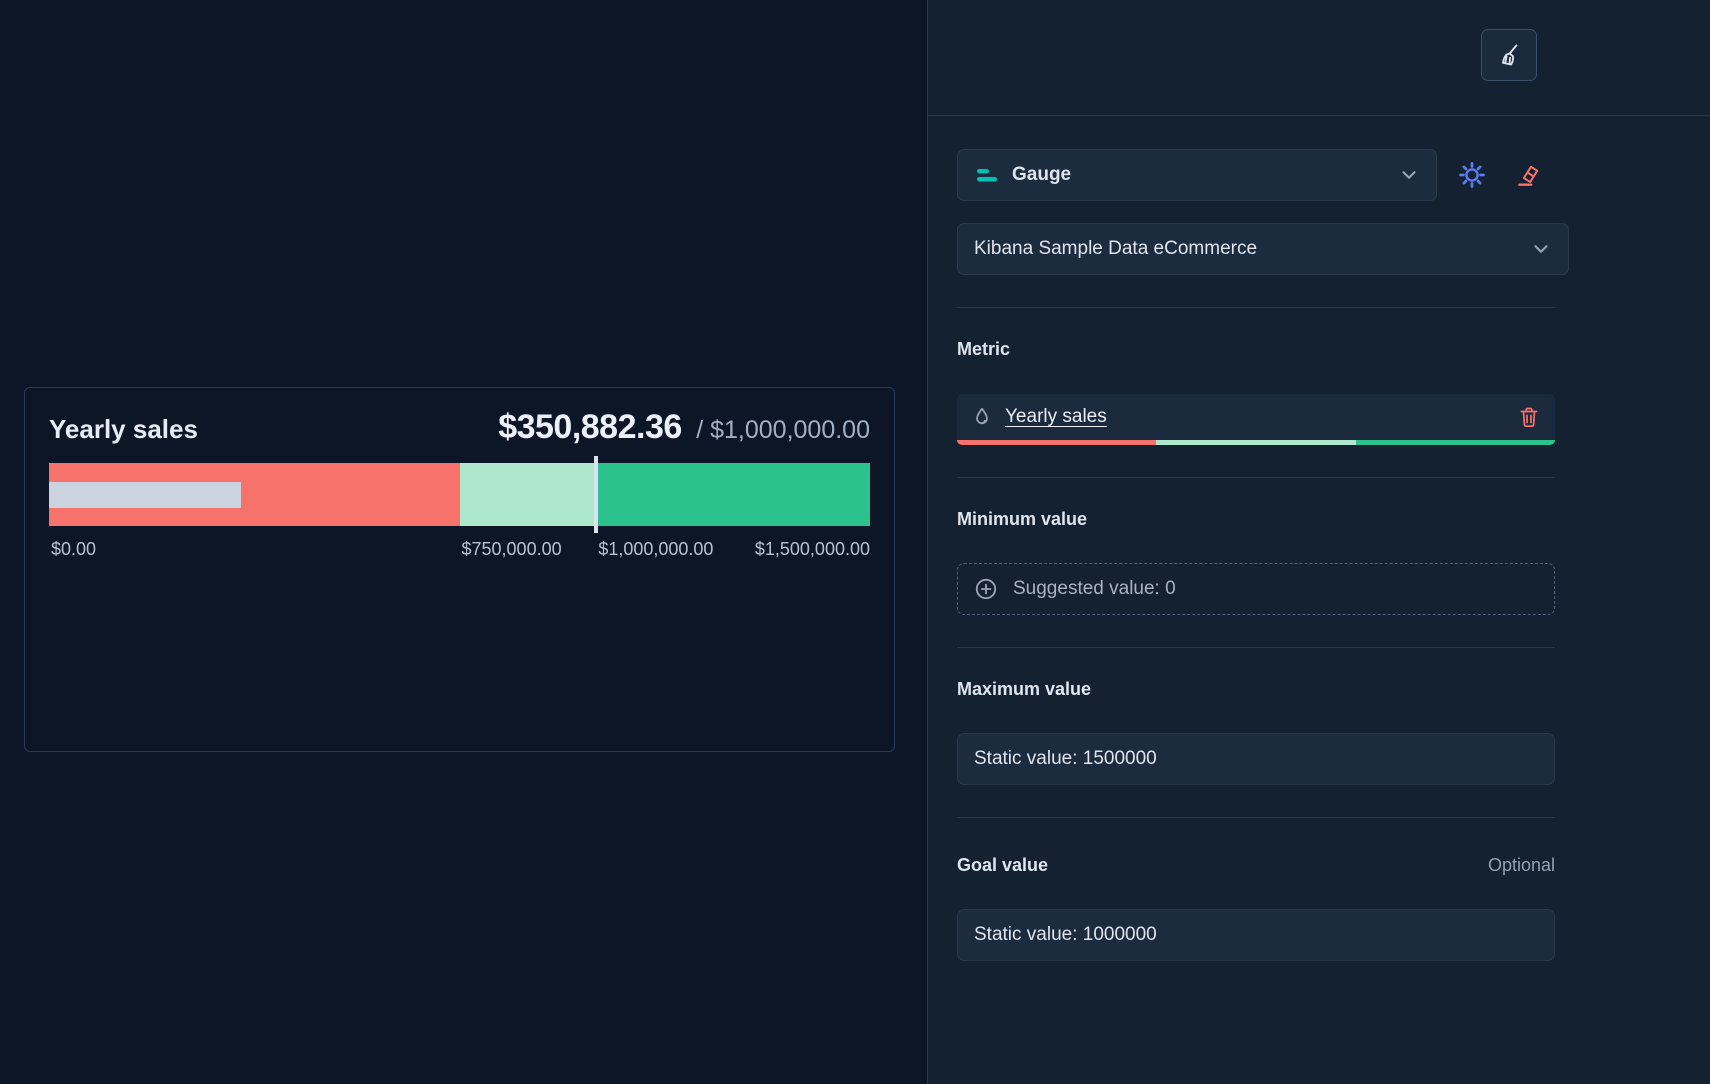 The width and height of the screenshot is (1710, 1084). What do you see at coordinates (590, 427) in the screenshot?
I see `gauge-current-value: $350,882.36` at bounding box center [590, 427].